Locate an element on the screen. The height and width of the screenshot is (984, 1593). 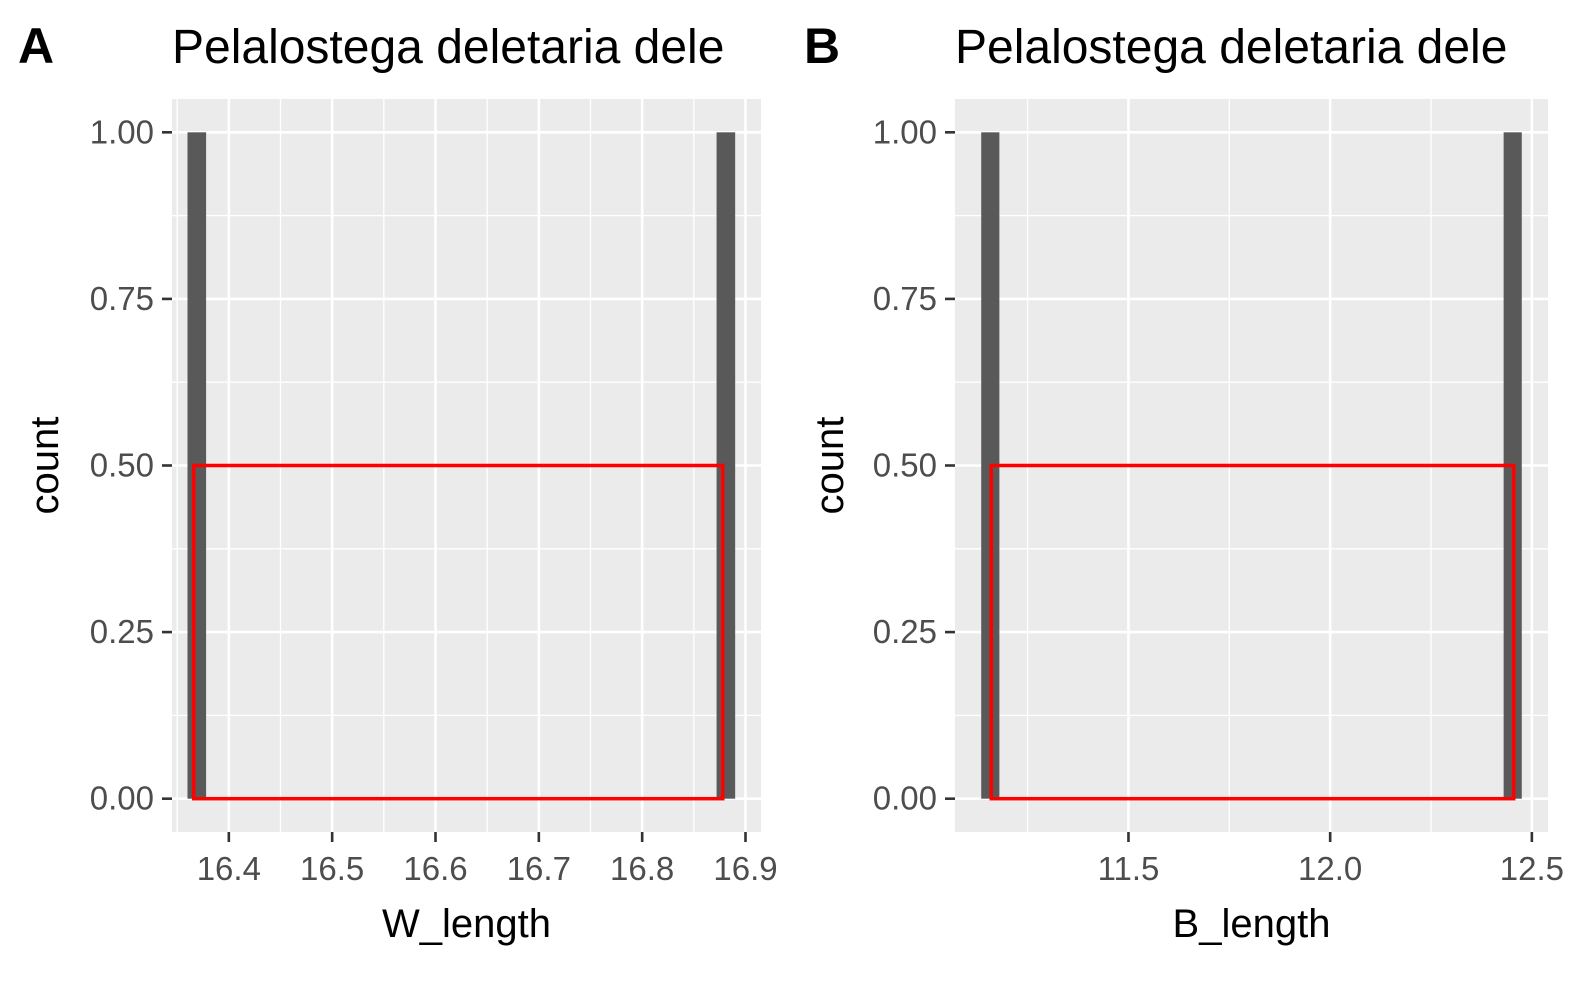
chart-1-x-tick-label: 12.5 is located at coordinates (1532, 868).